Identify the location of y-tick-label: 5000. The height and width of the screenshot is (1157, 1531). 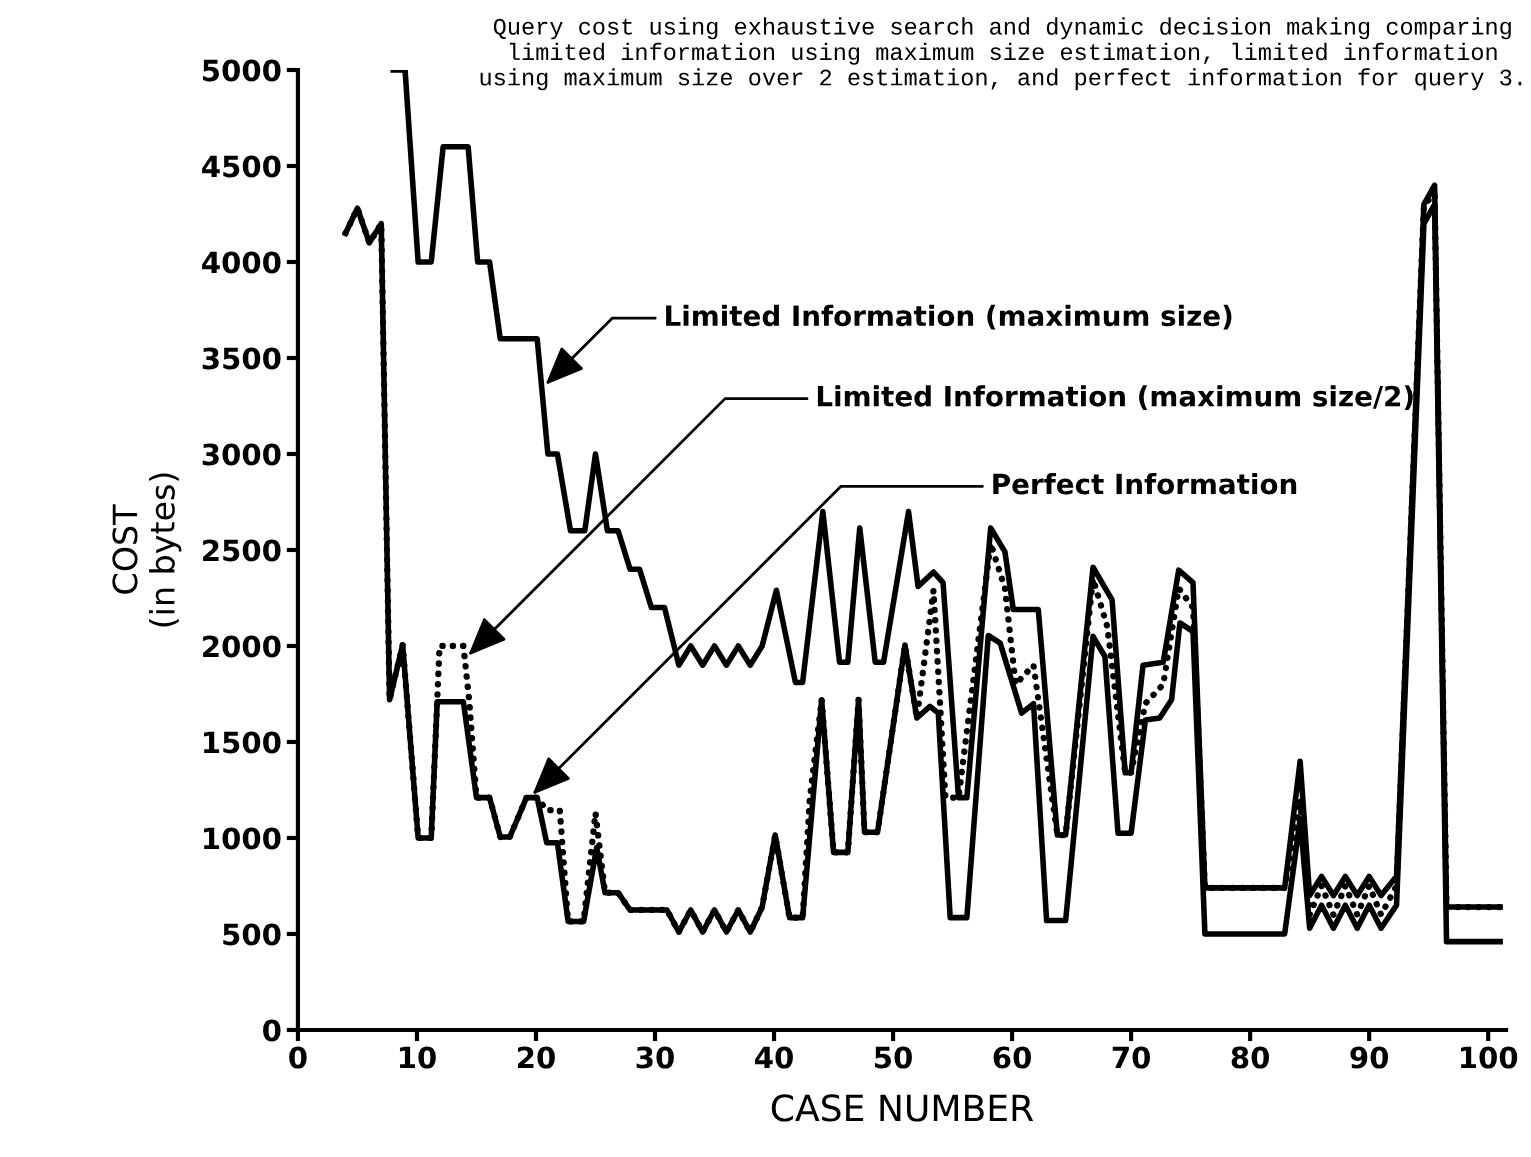
(242, 70).